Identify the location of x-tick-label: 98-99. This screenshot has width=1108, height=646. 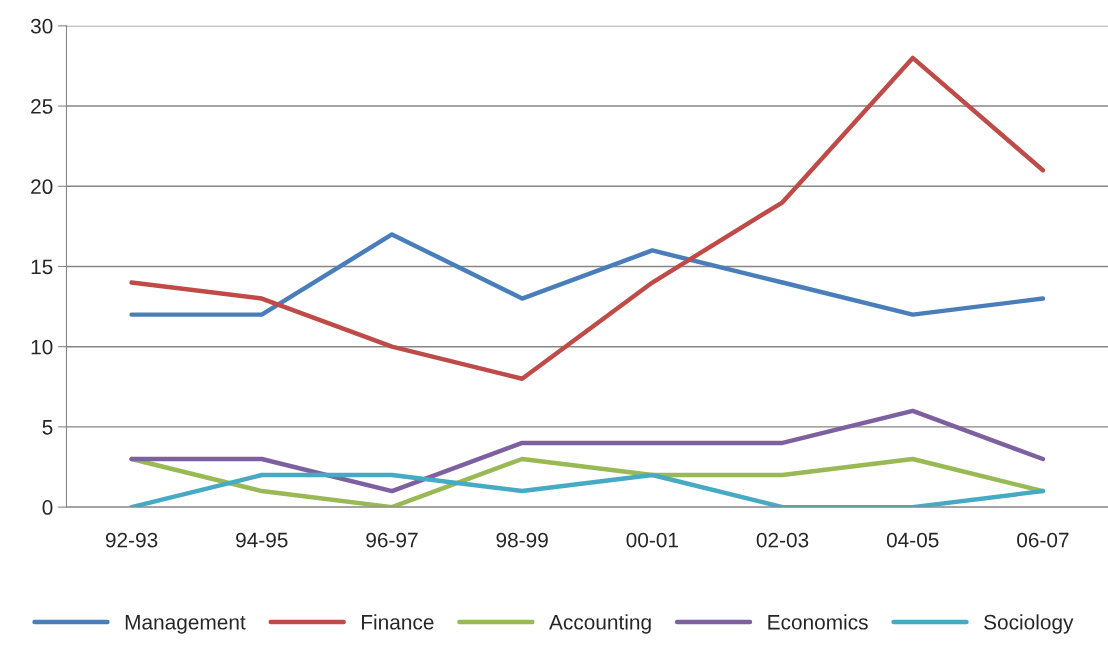
(522, 540).